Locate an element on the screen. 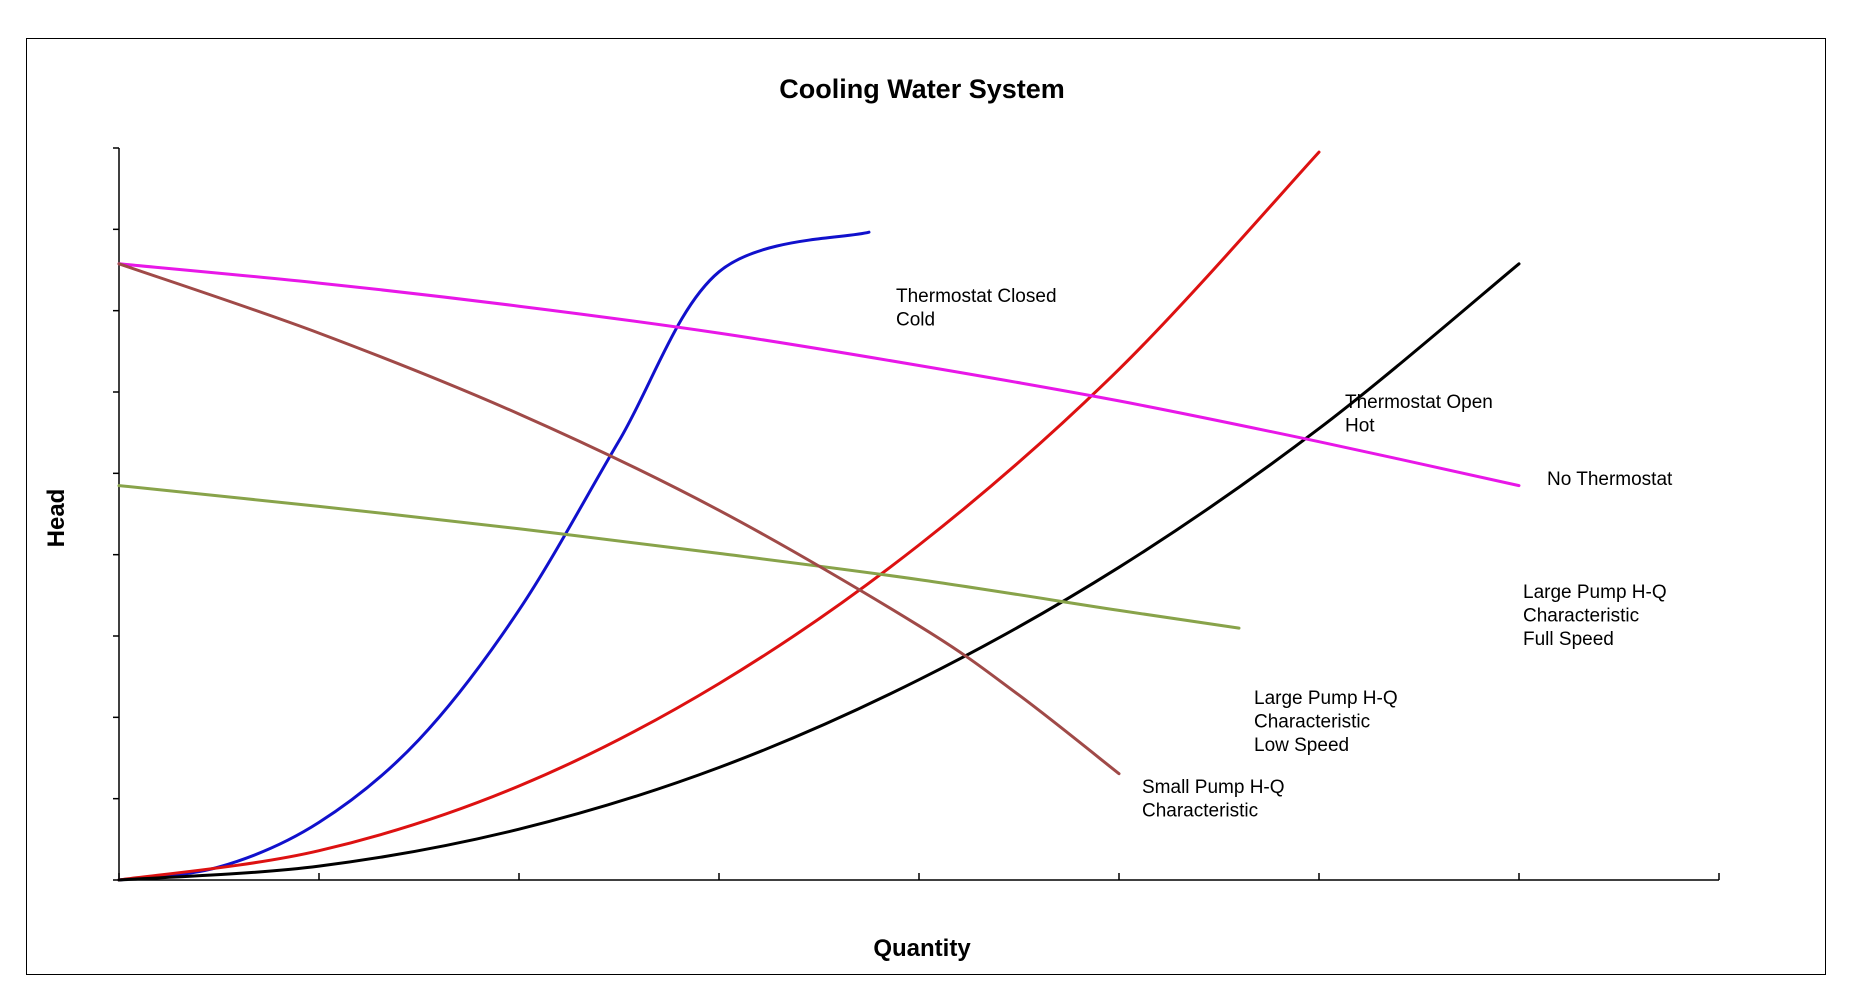  y-axis-label: Head is located at coordinates (56, 518).